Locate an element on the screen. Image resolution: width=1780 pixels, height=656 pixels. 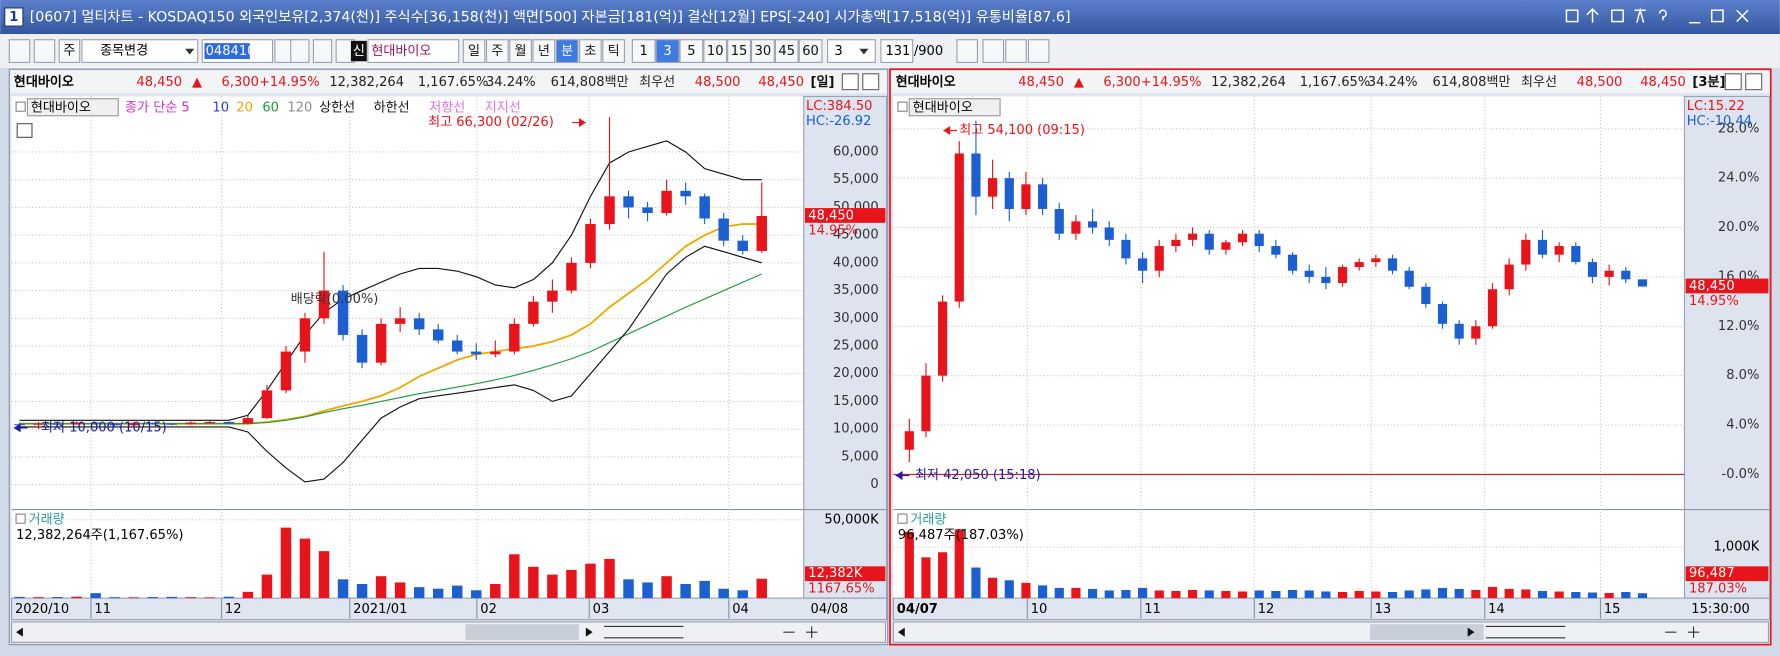
header-field: 최우선 is located at coordinates (1539, 82).